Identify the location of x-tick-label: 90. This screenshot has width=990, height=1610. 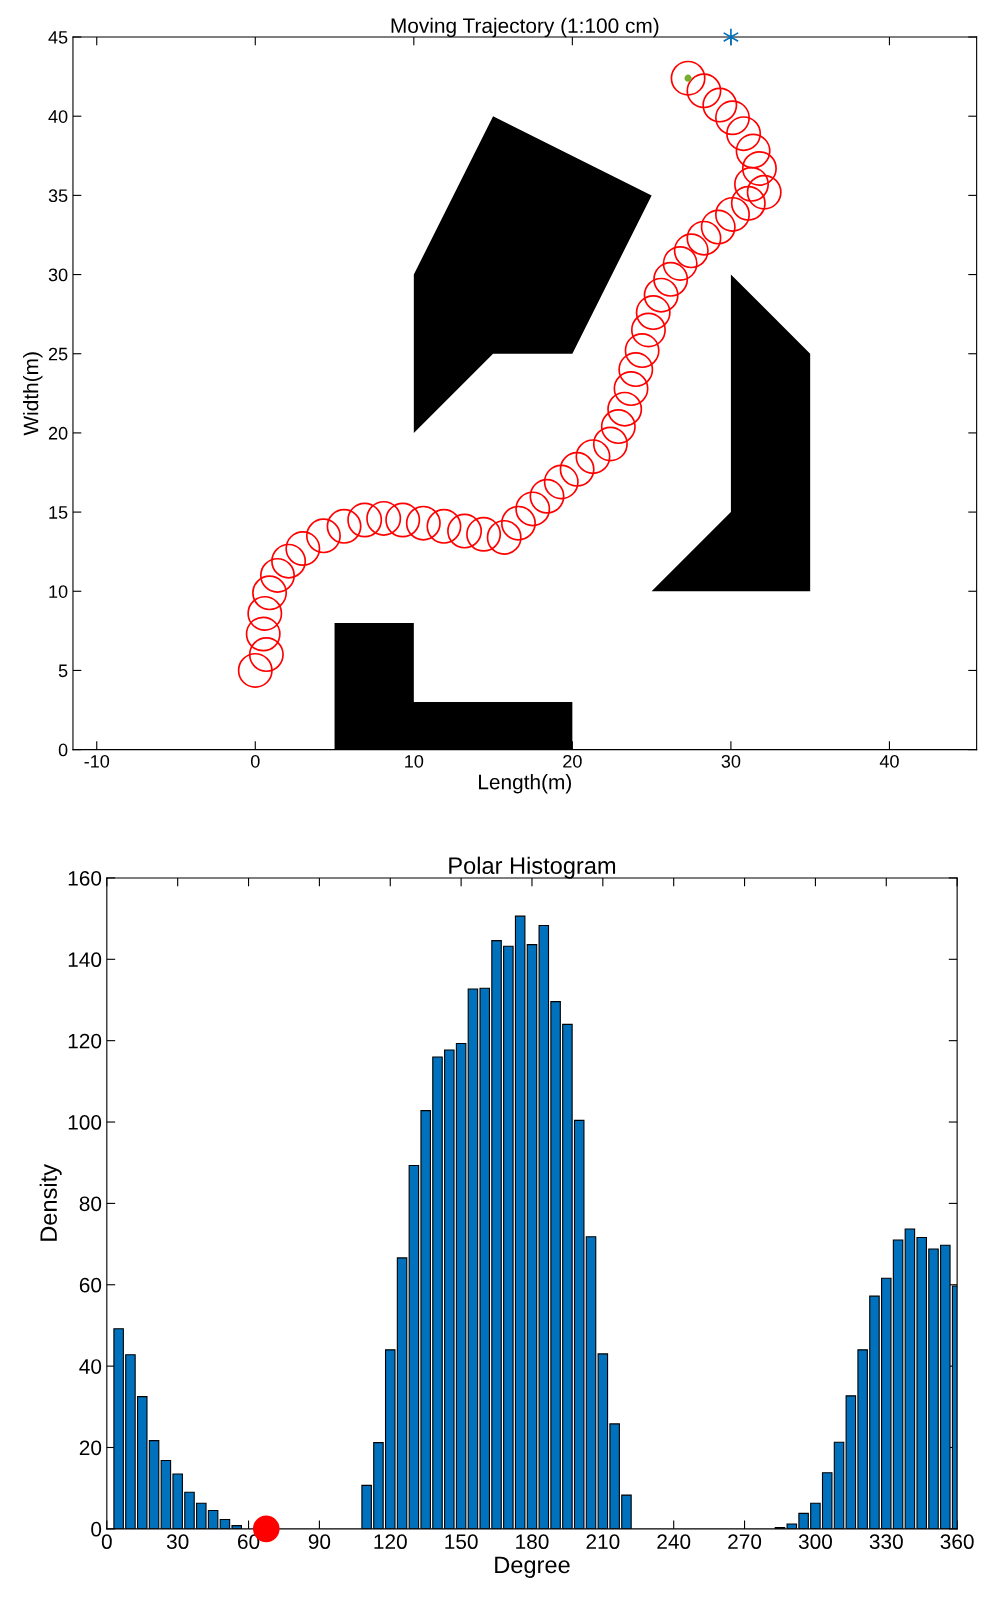
(319, 1542).